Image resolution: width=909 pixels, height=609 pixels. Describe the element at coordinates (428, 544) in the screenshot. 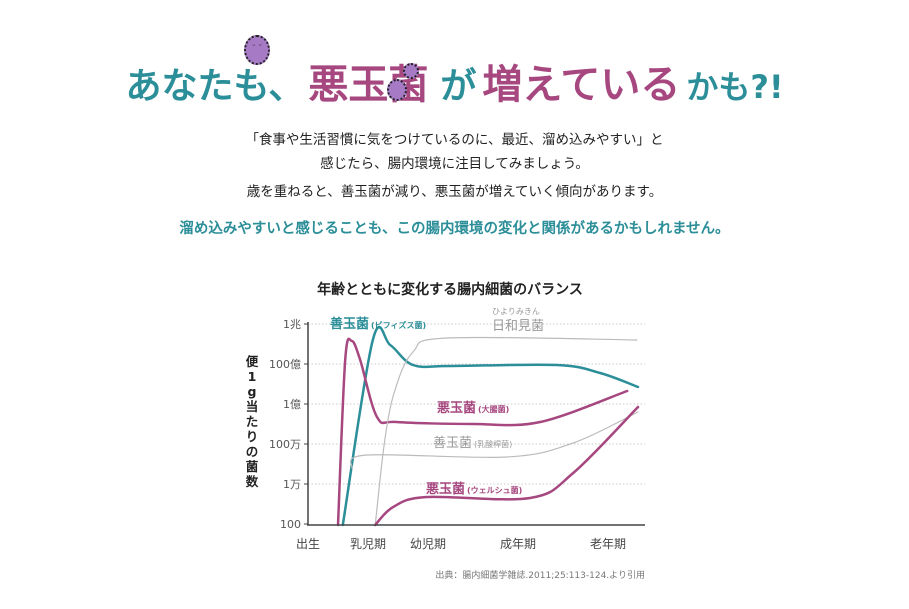

I see `x-tick-label: 幼児期` at that location.